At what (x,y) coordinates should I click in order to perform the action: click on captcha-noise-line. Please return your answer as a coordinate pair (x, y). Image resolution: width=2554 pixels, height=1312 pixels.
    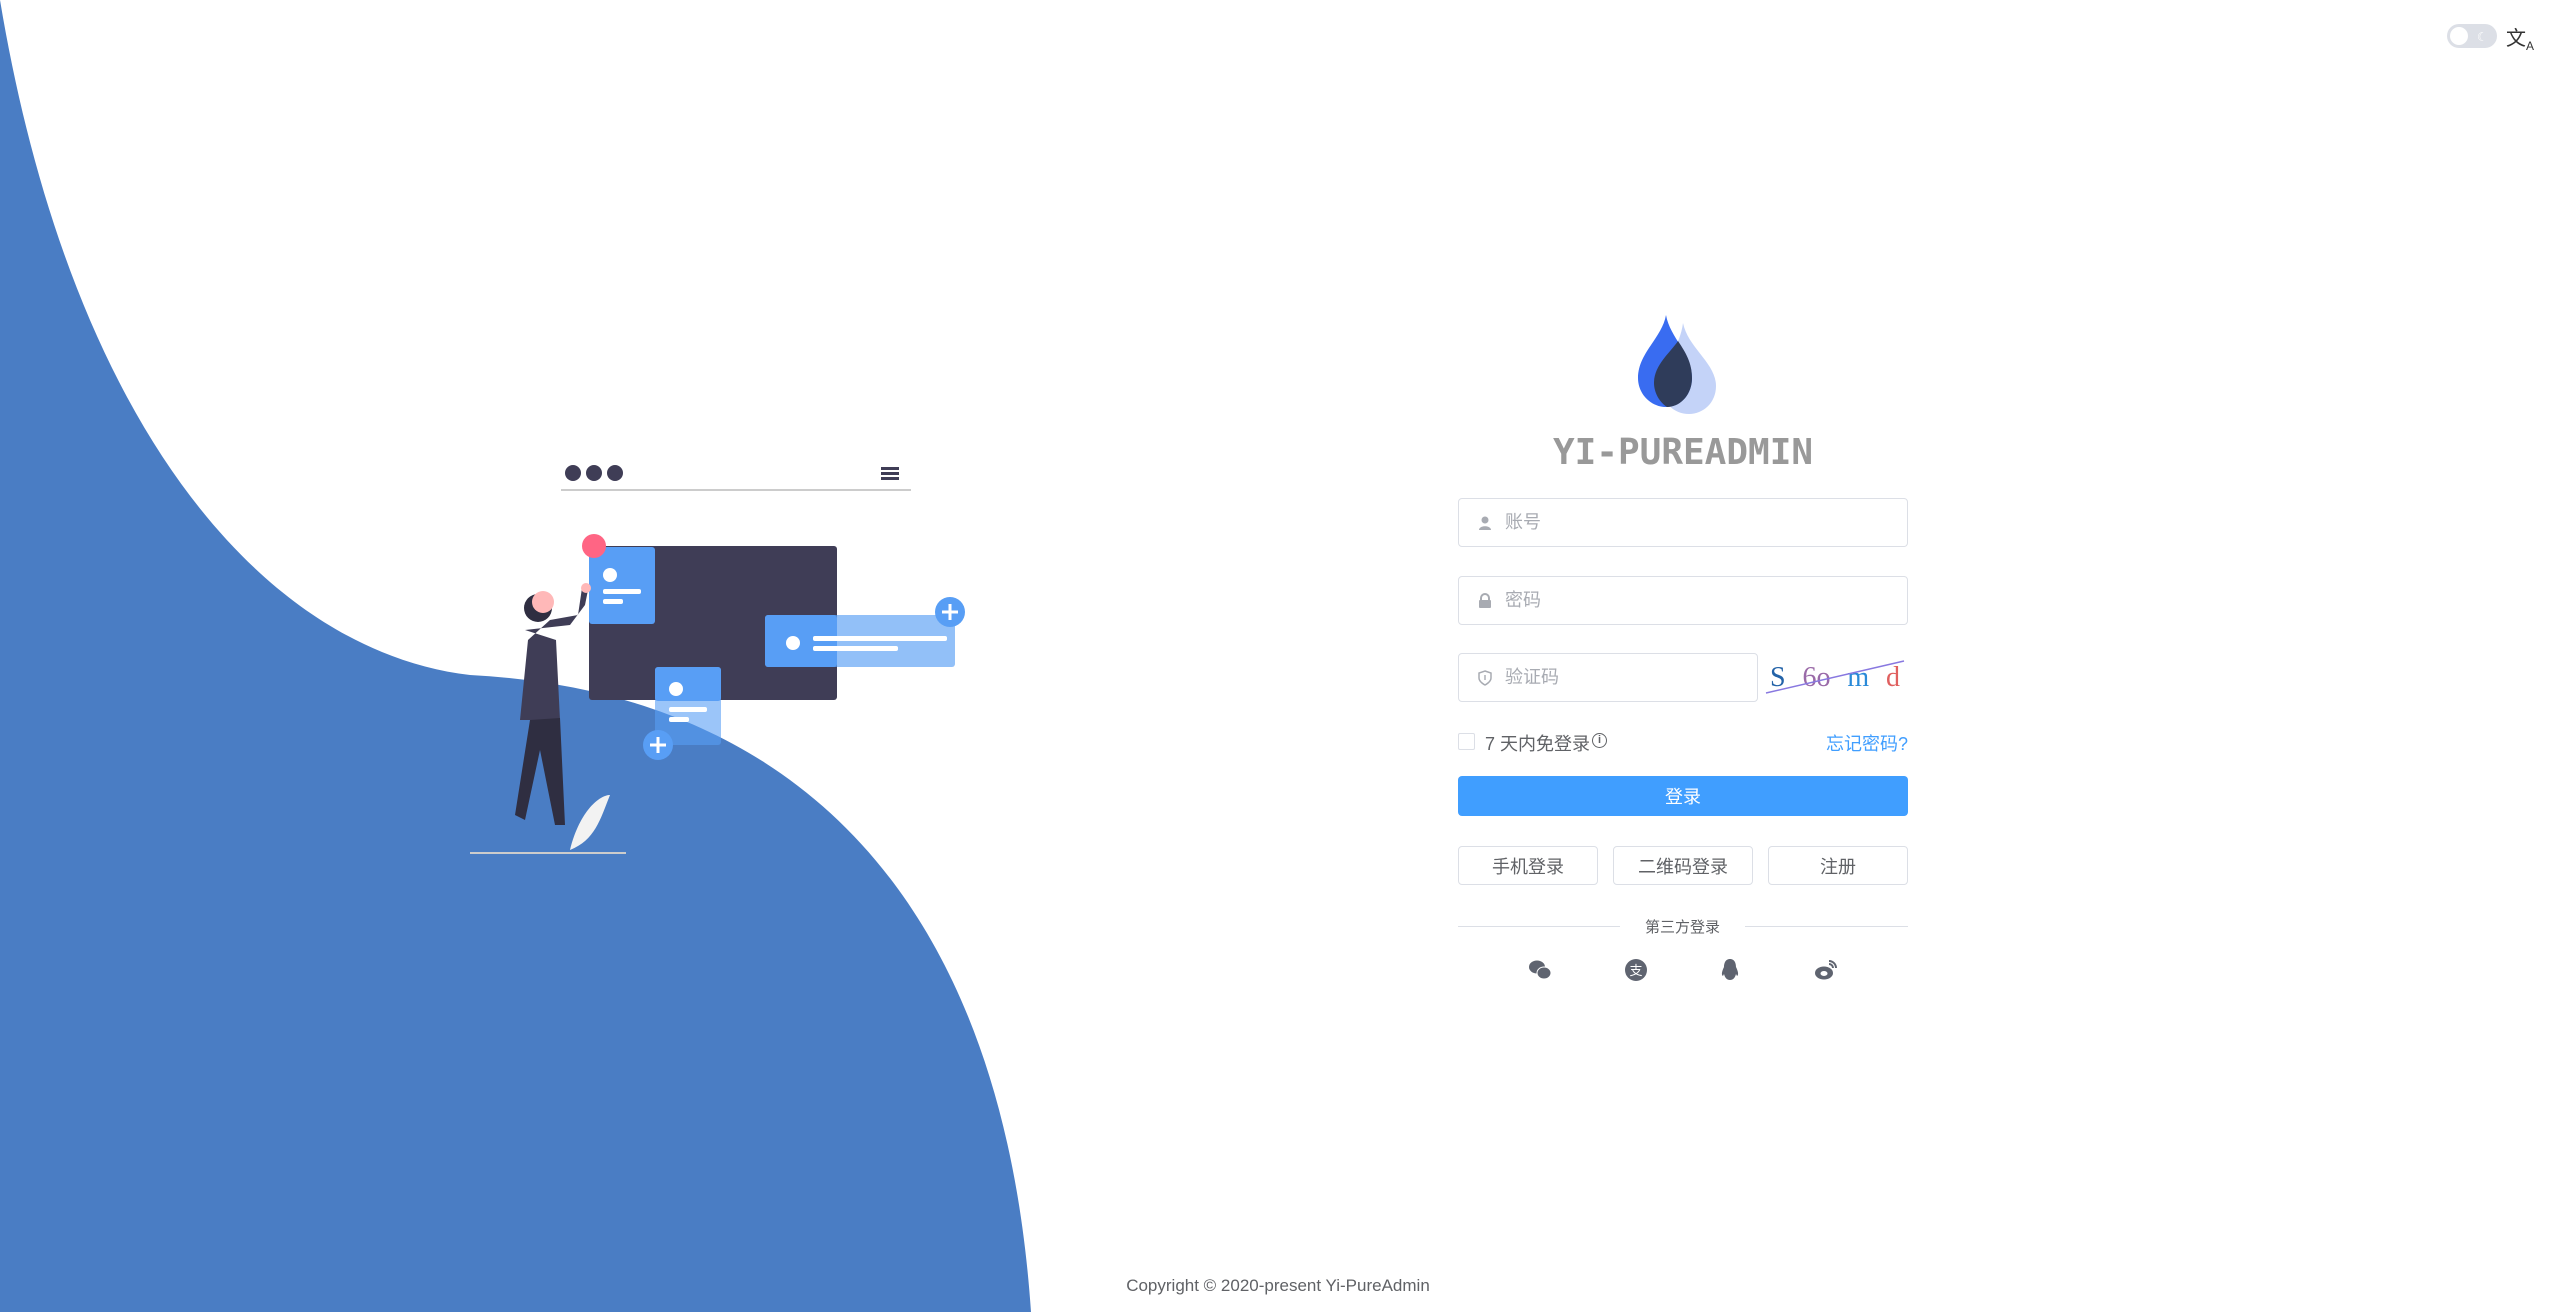
    Looking at the image, I should click on (1835, 677).